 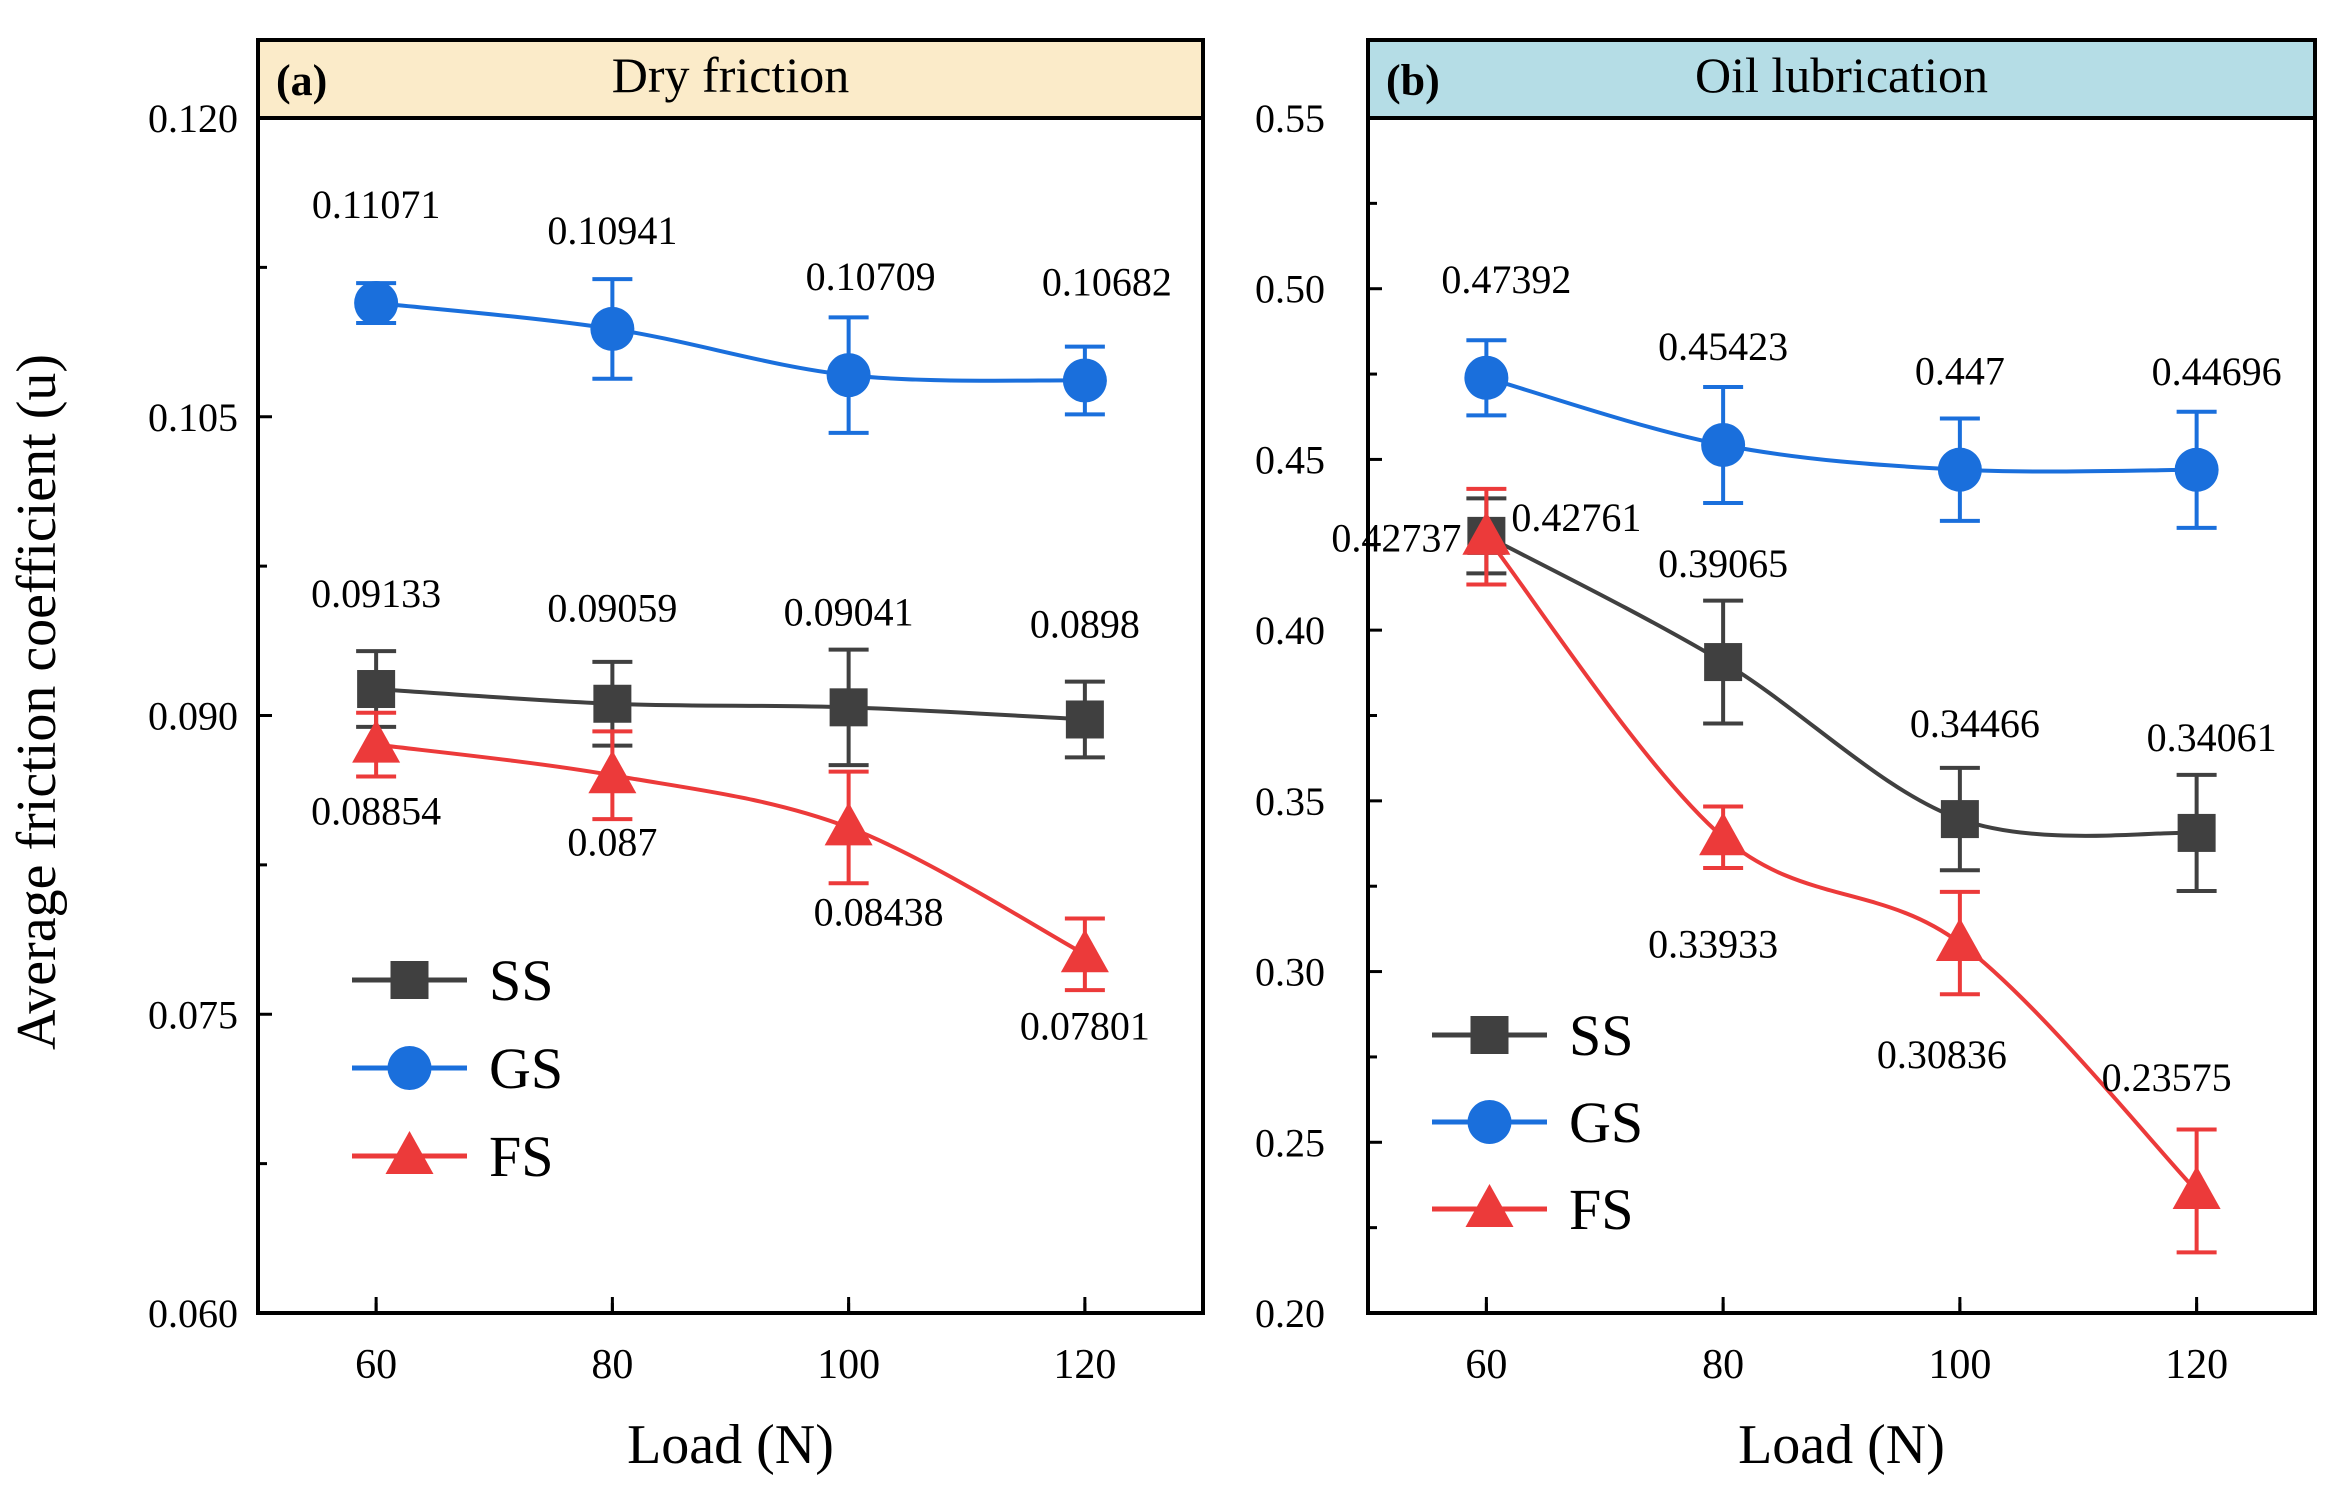 What do you see at coordinates (730, 75) in the screenshot?
I see `panel-title: Dry friction` at bounding box center [730, 75].